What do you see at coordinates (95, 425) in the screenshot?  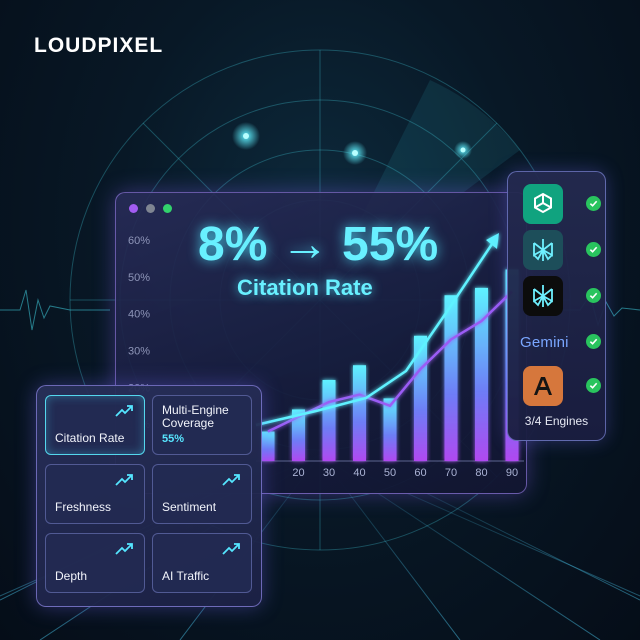 I see `metric-citation-rate: Citation Rate` at bounding box center [95, 425].